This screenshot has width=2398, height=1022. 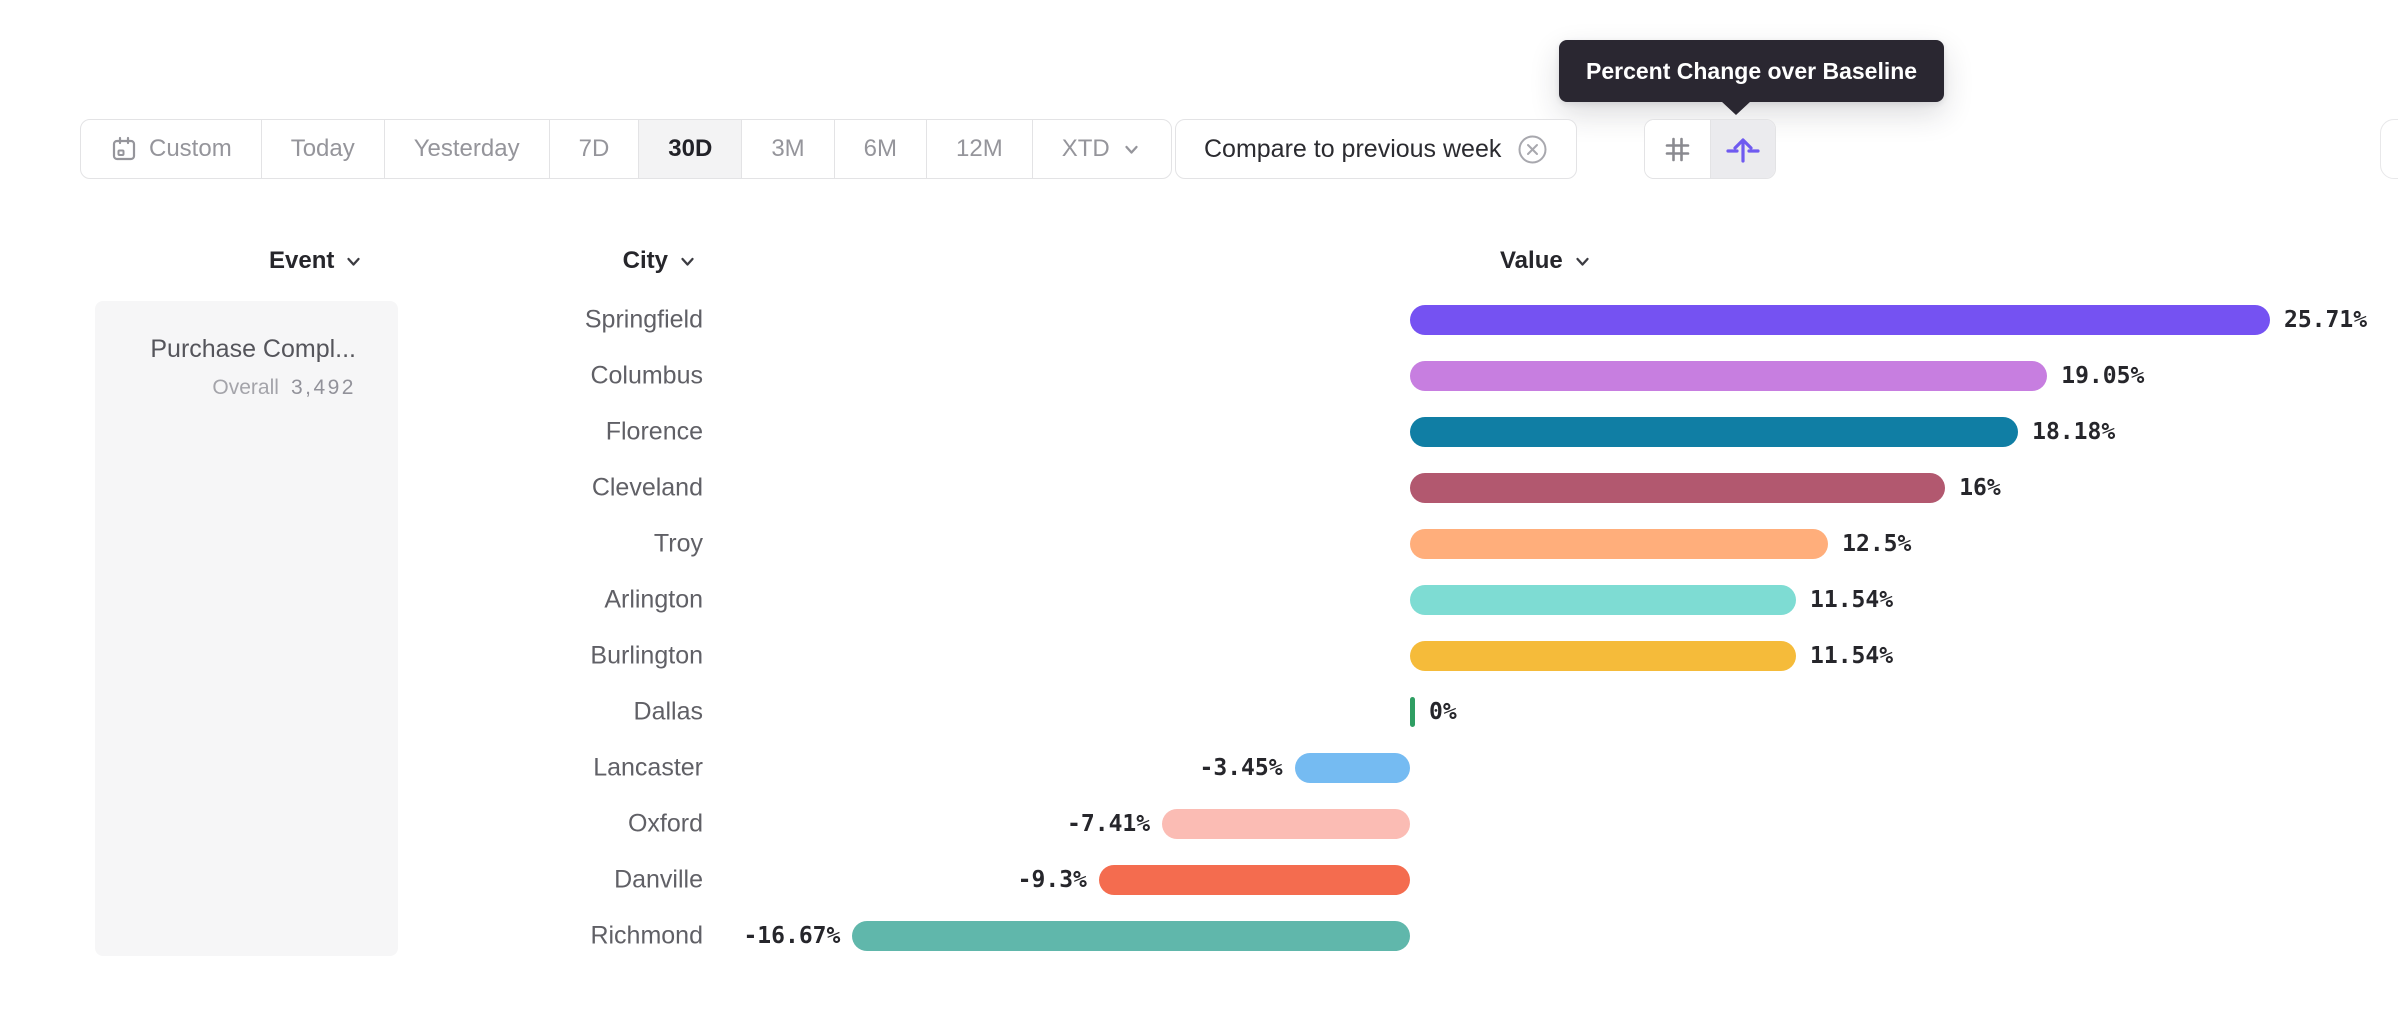 What do you see at coordinates (1736, 108) in the screenshot?
I see `tooltip-caret` at bounding box center [1736, 108].